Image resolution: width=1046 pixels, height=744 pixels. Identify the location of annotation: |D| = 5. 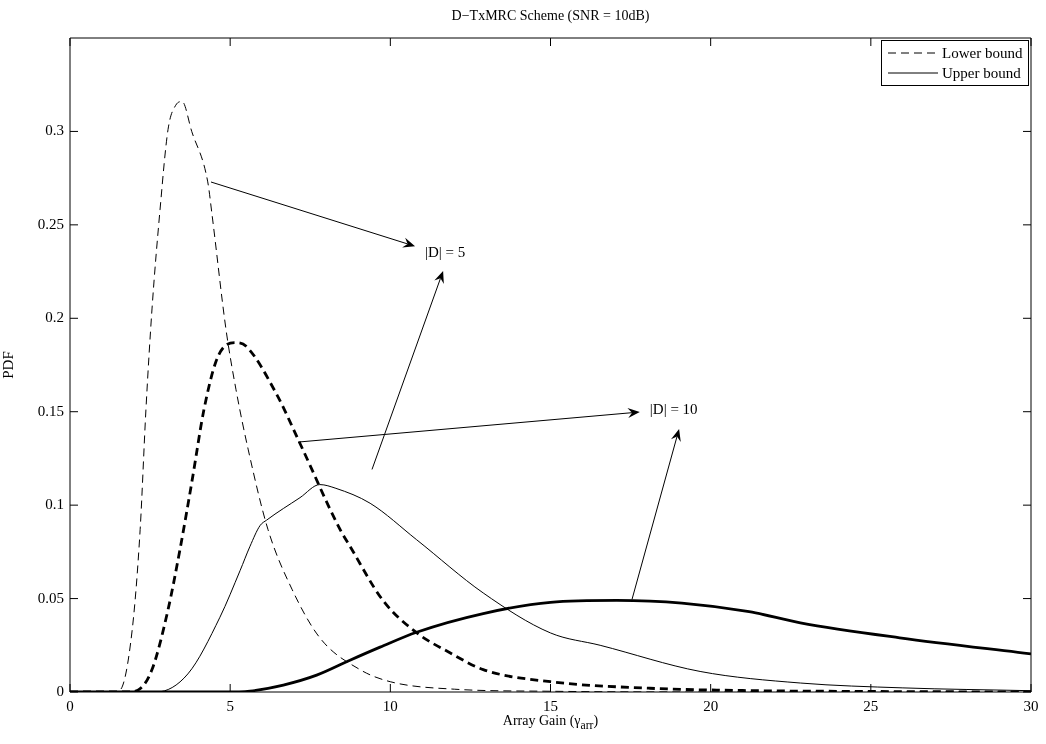
(445, 251).